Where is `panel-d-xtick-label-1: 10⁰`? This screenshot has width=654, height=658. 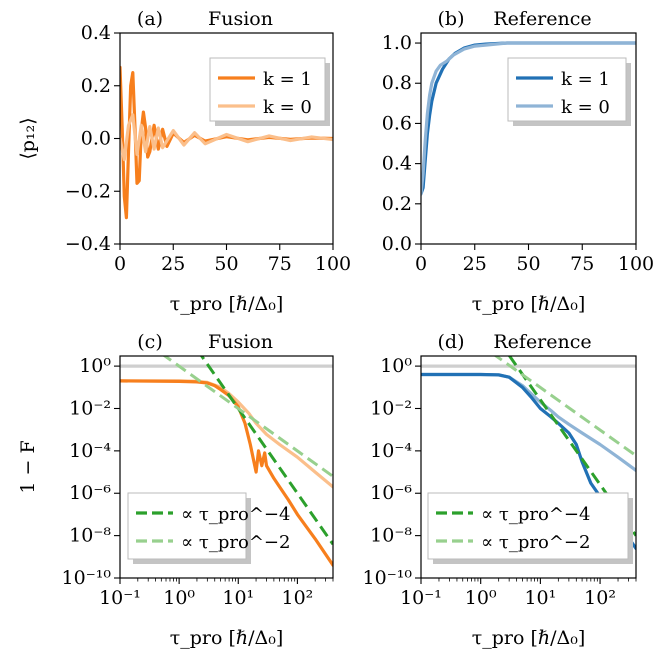 panel-d-xtick-label-1: 10⁰ is located at coordinates (481, 598).